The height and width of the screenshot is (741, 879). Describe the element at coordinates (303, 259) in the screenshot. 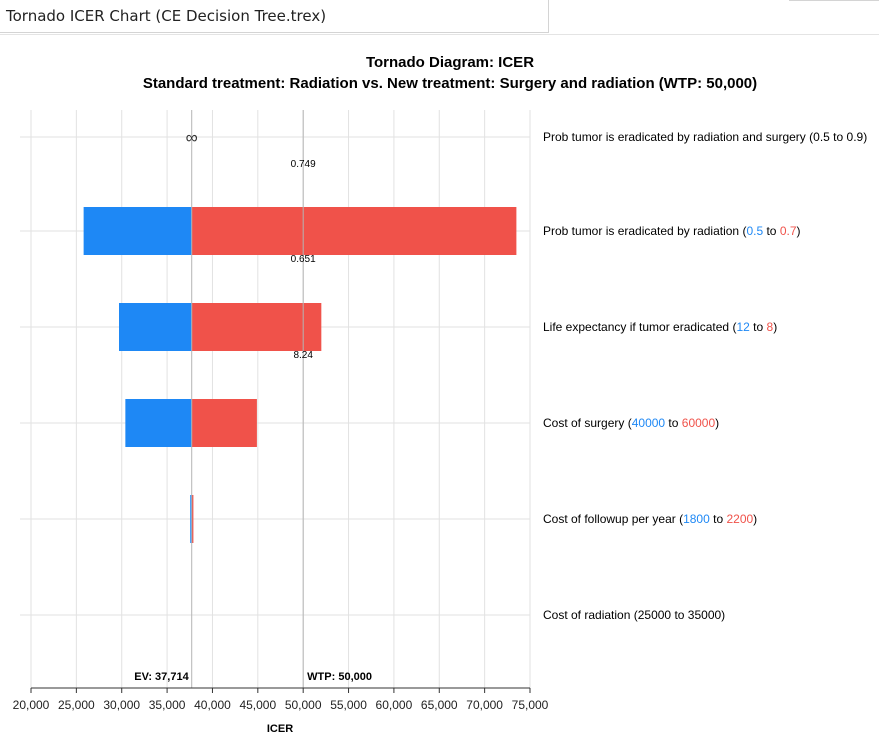

I see `threshold-label-1: 0.651` at that location.